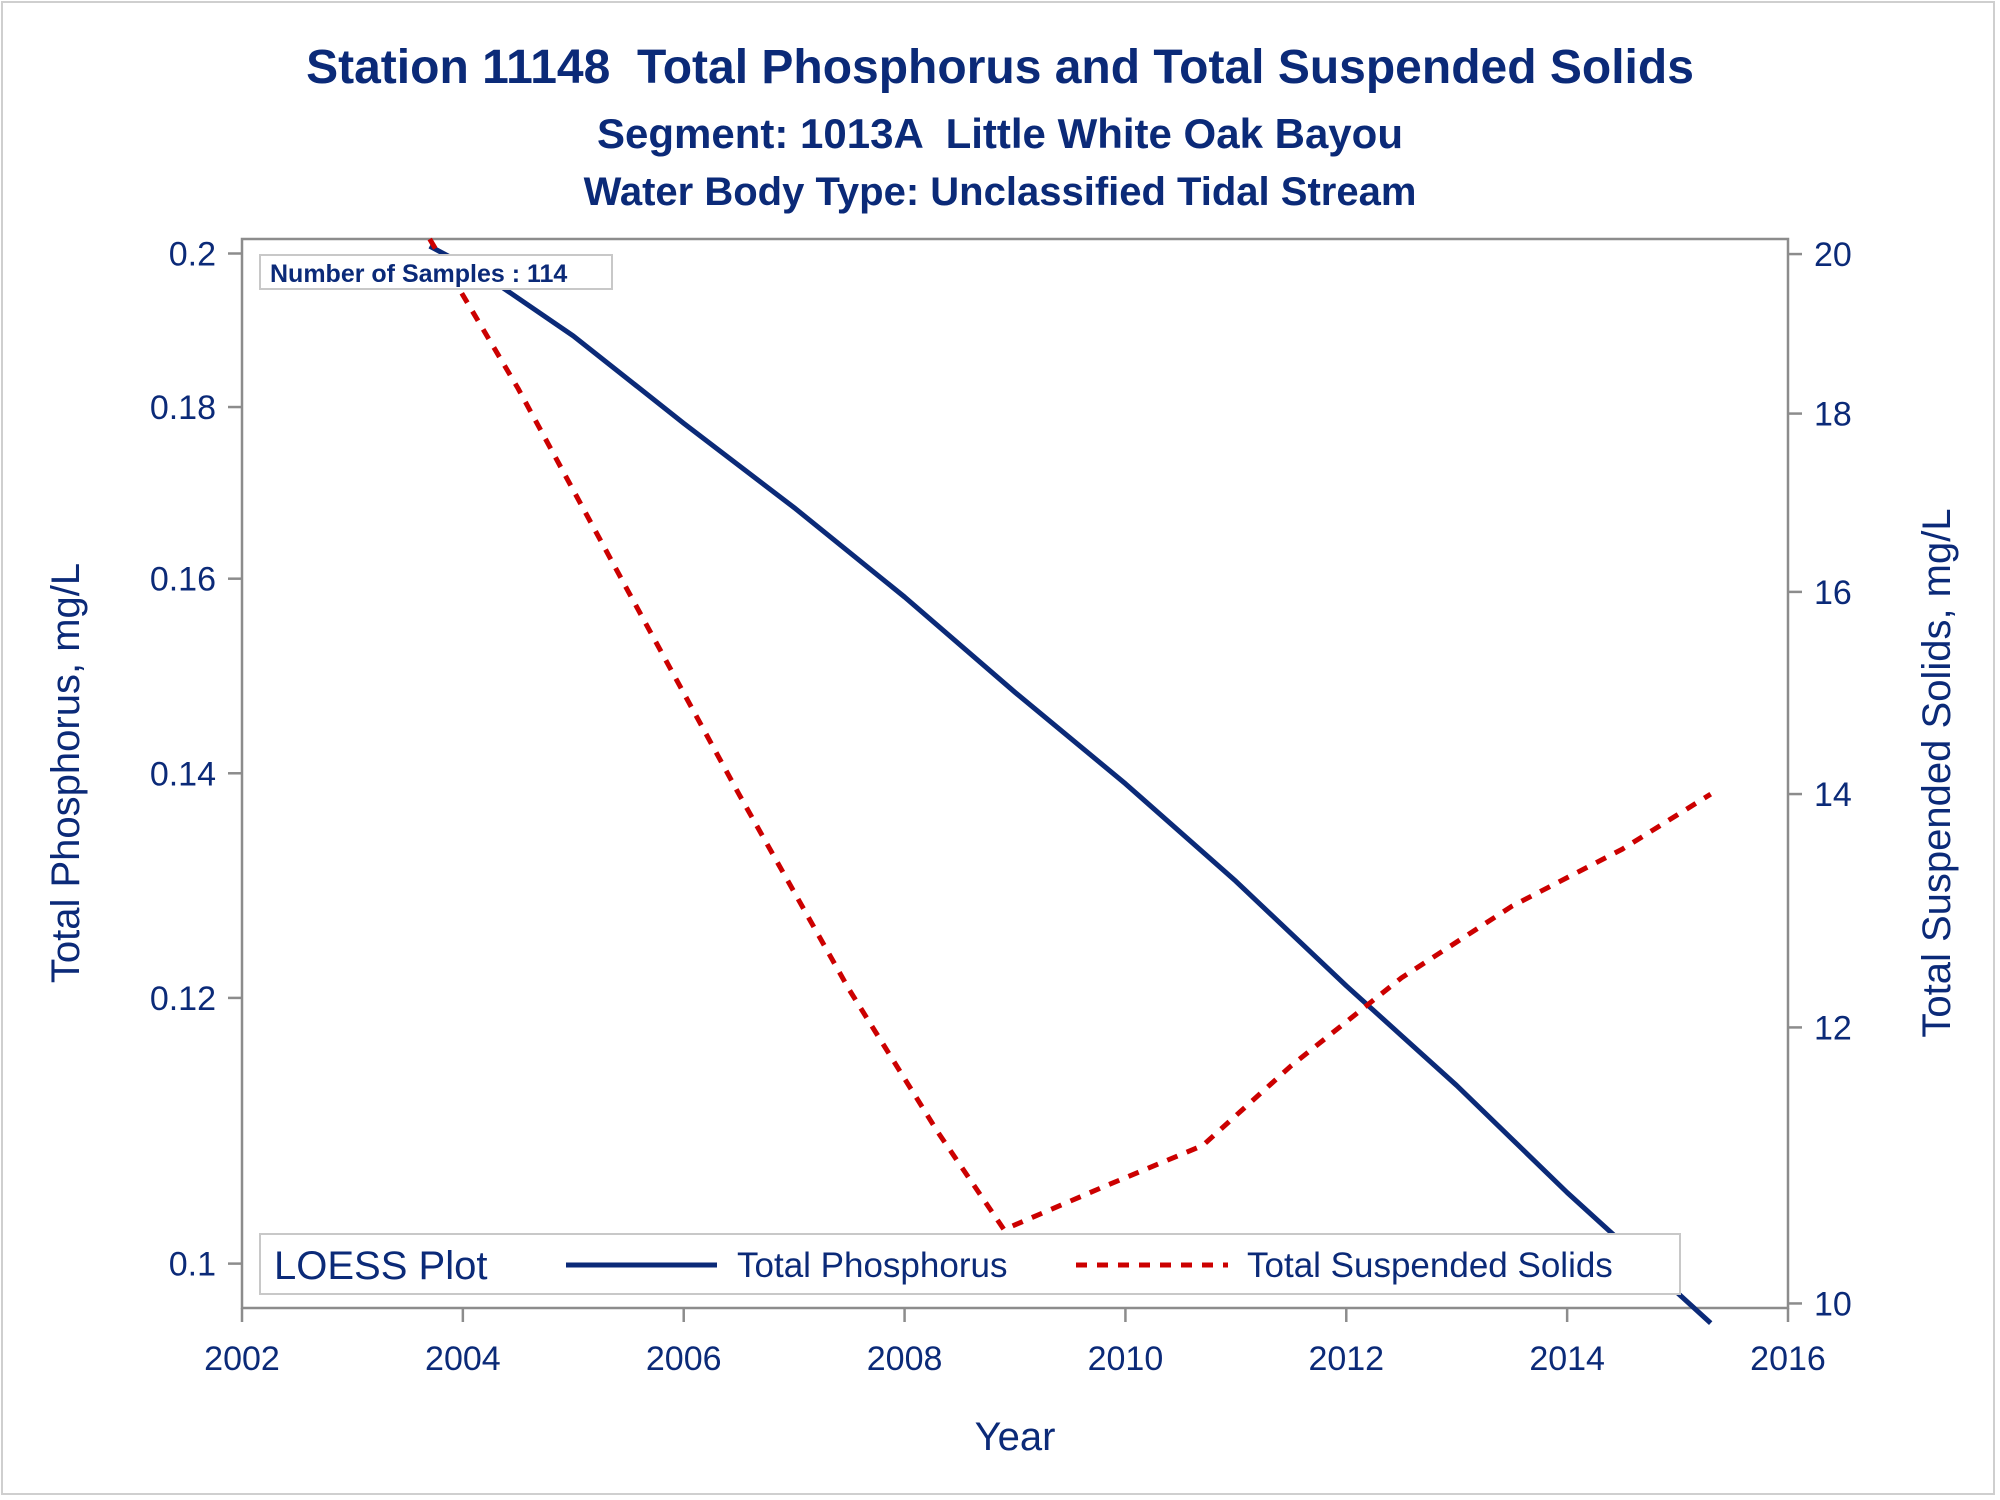 Image resolution: width=2000 pixels, height=1500 pixels. Describe the element at coordinates (380, 1266) in the screenshot. I see `legend-title: LOESS Plot` at that location.